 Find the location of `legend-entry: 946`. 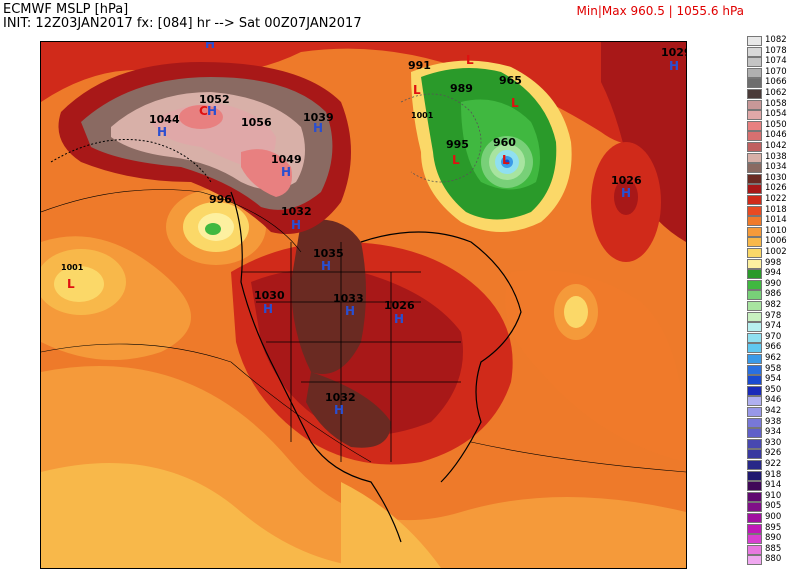

legend-entry: 946 is located at coordinates (768, 401).